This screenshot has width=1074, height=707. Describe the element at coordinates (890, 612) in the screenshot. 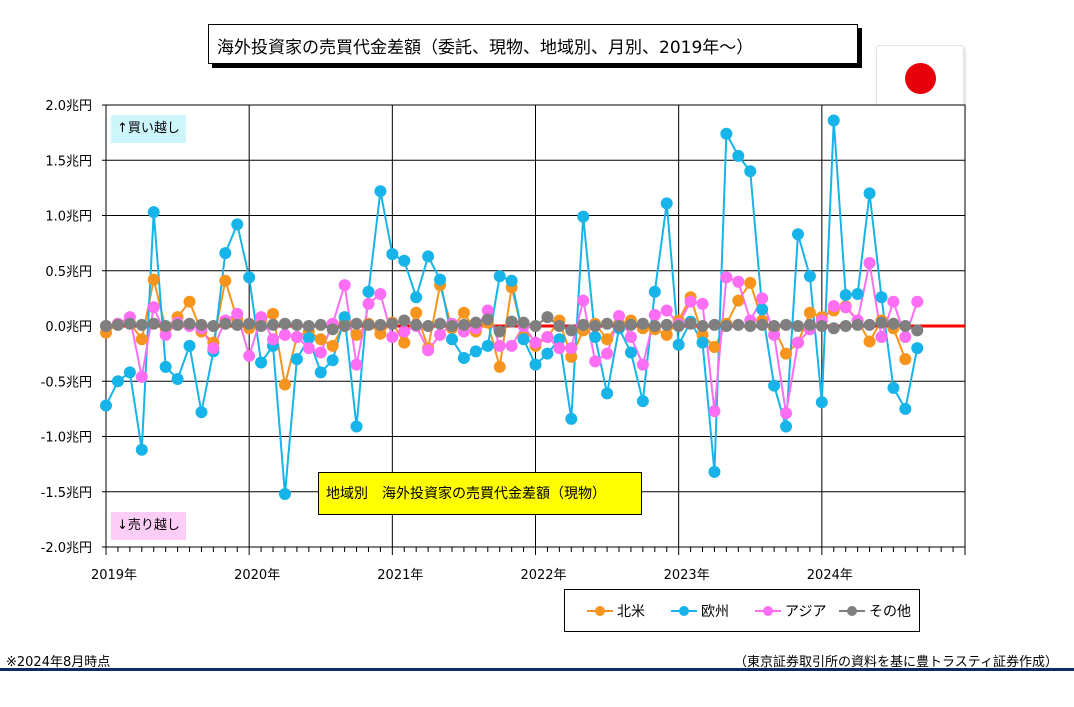

I see `legend-label: その他` at that location.